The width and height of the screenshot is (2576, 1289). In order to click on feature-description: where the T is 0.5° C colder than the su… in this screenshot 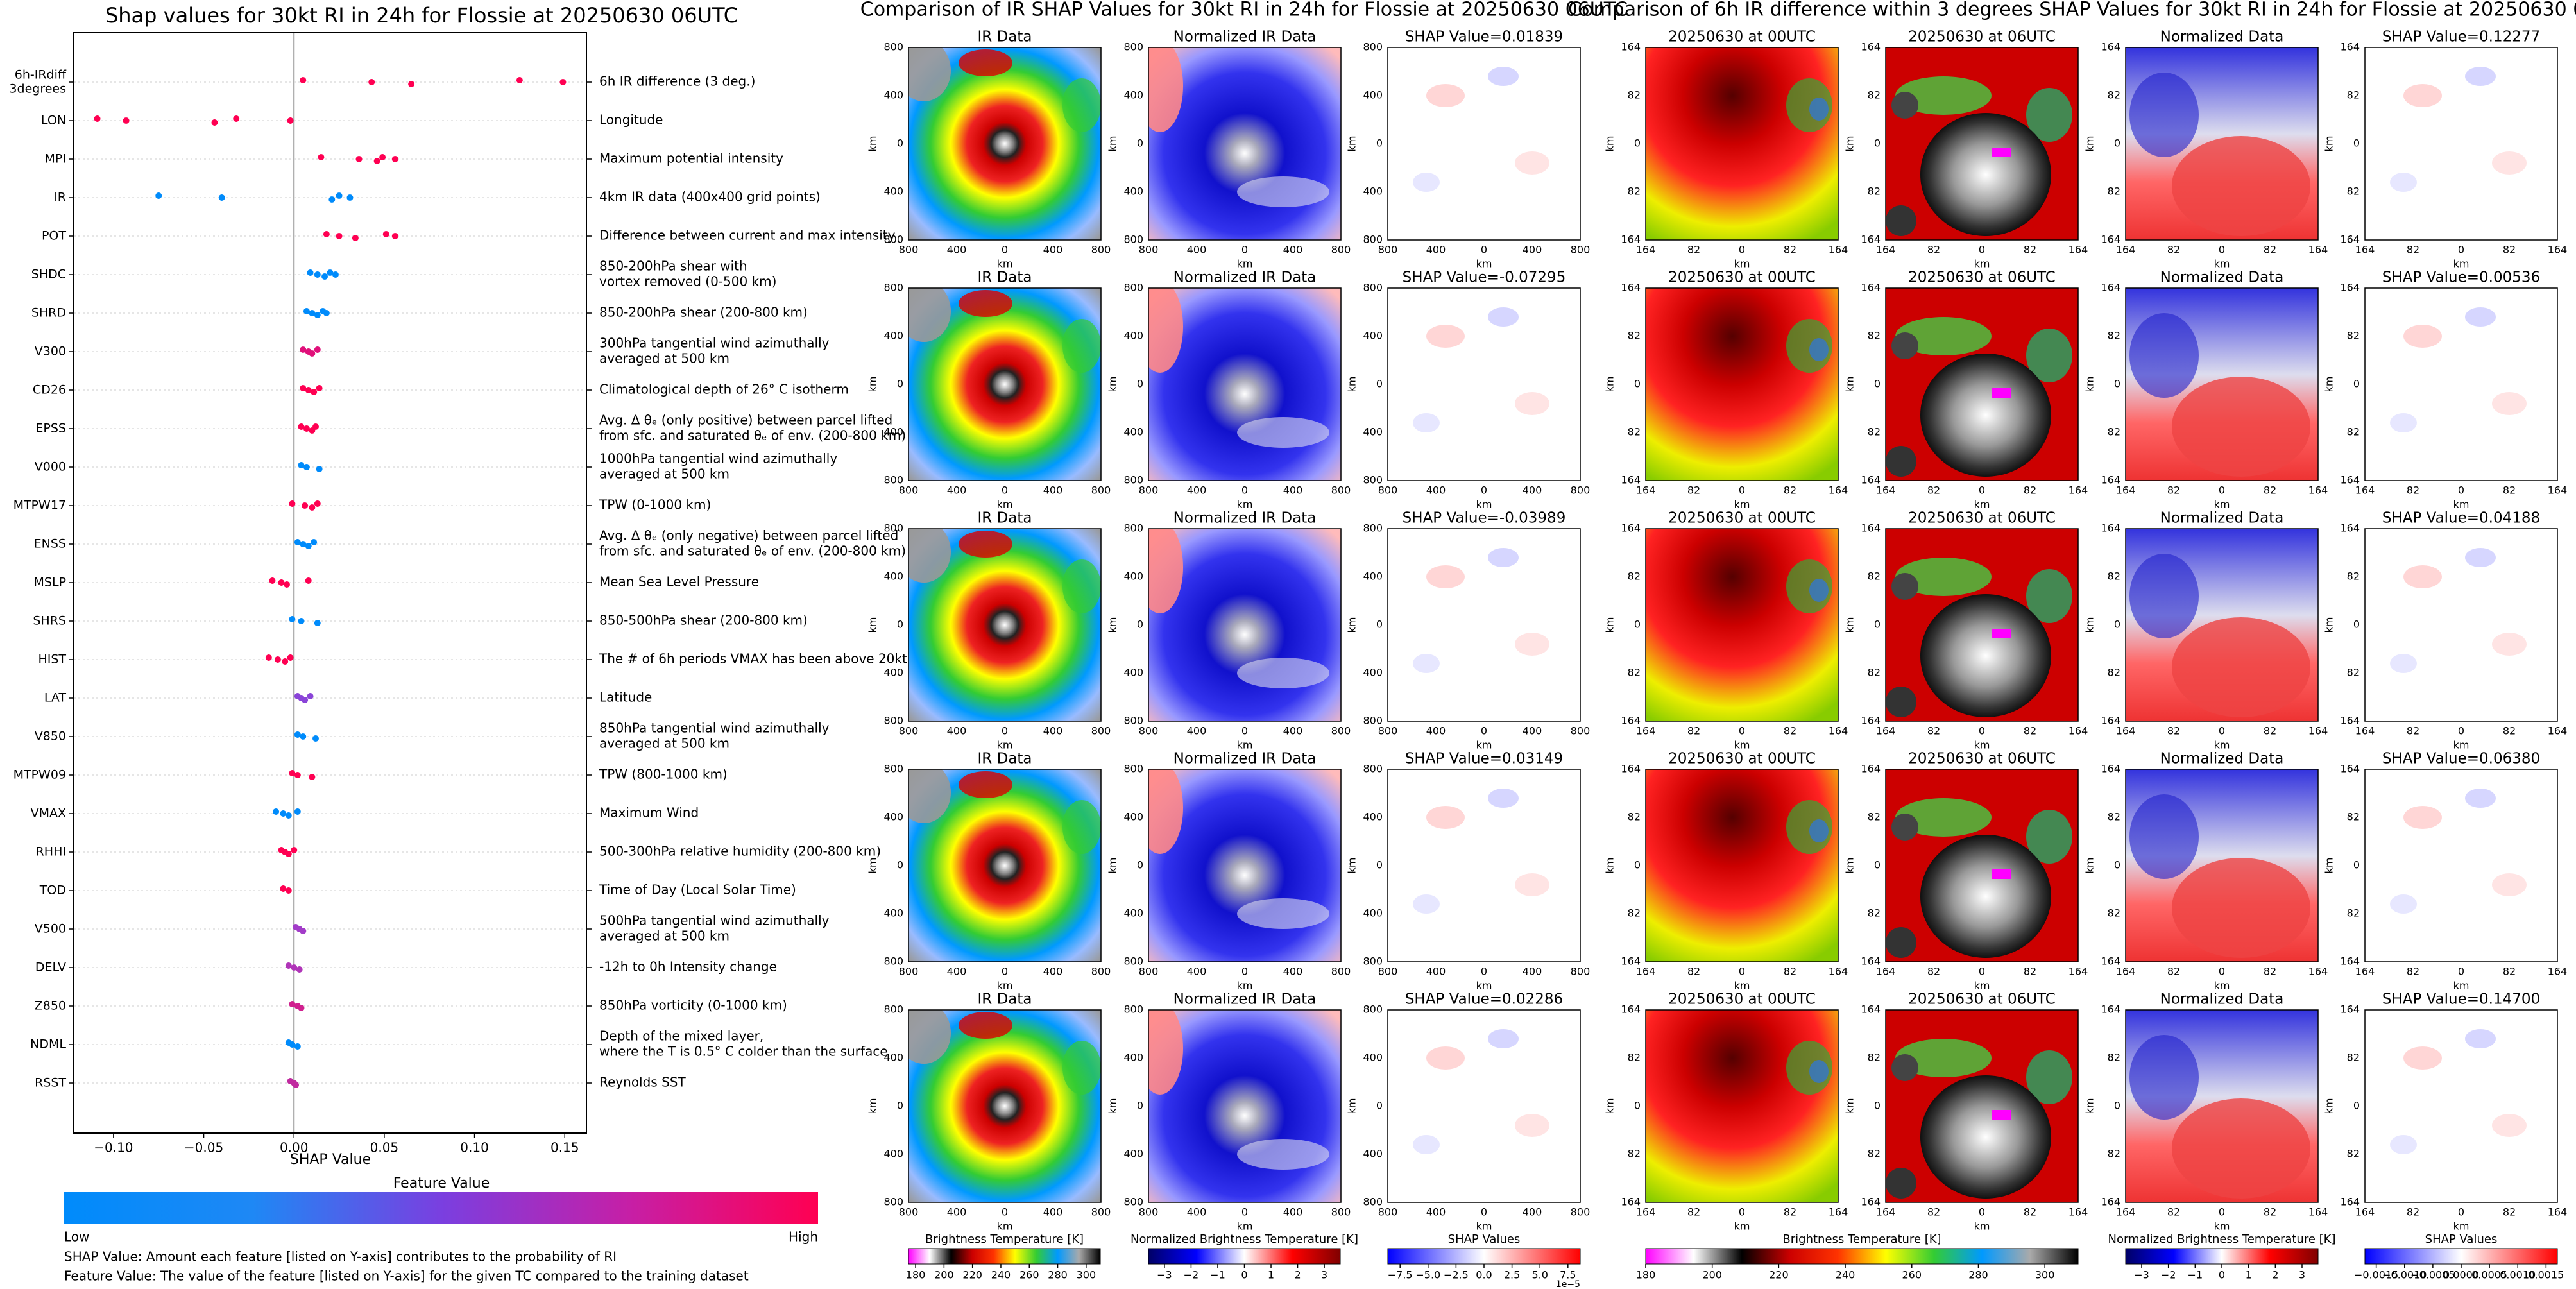, I will do `click(743, 1051)`.